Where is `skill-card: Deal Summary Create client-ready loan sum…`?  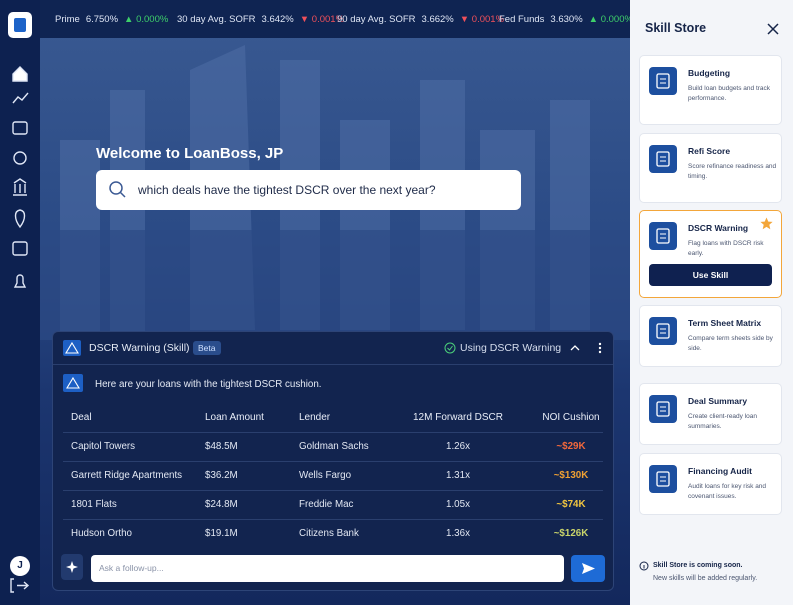 skill-card: Deal Summary Create client-ready loan sum… is located at coordinates (710, 414).